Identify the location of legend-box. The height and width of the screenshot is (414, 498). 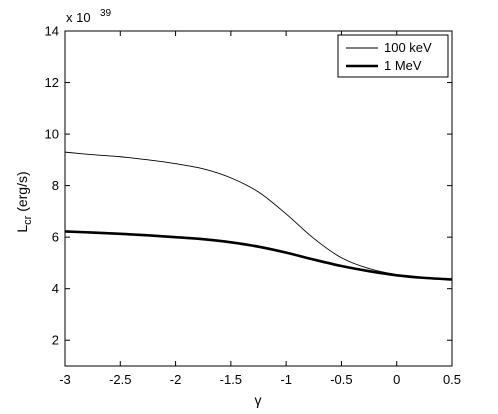
(393, 56).